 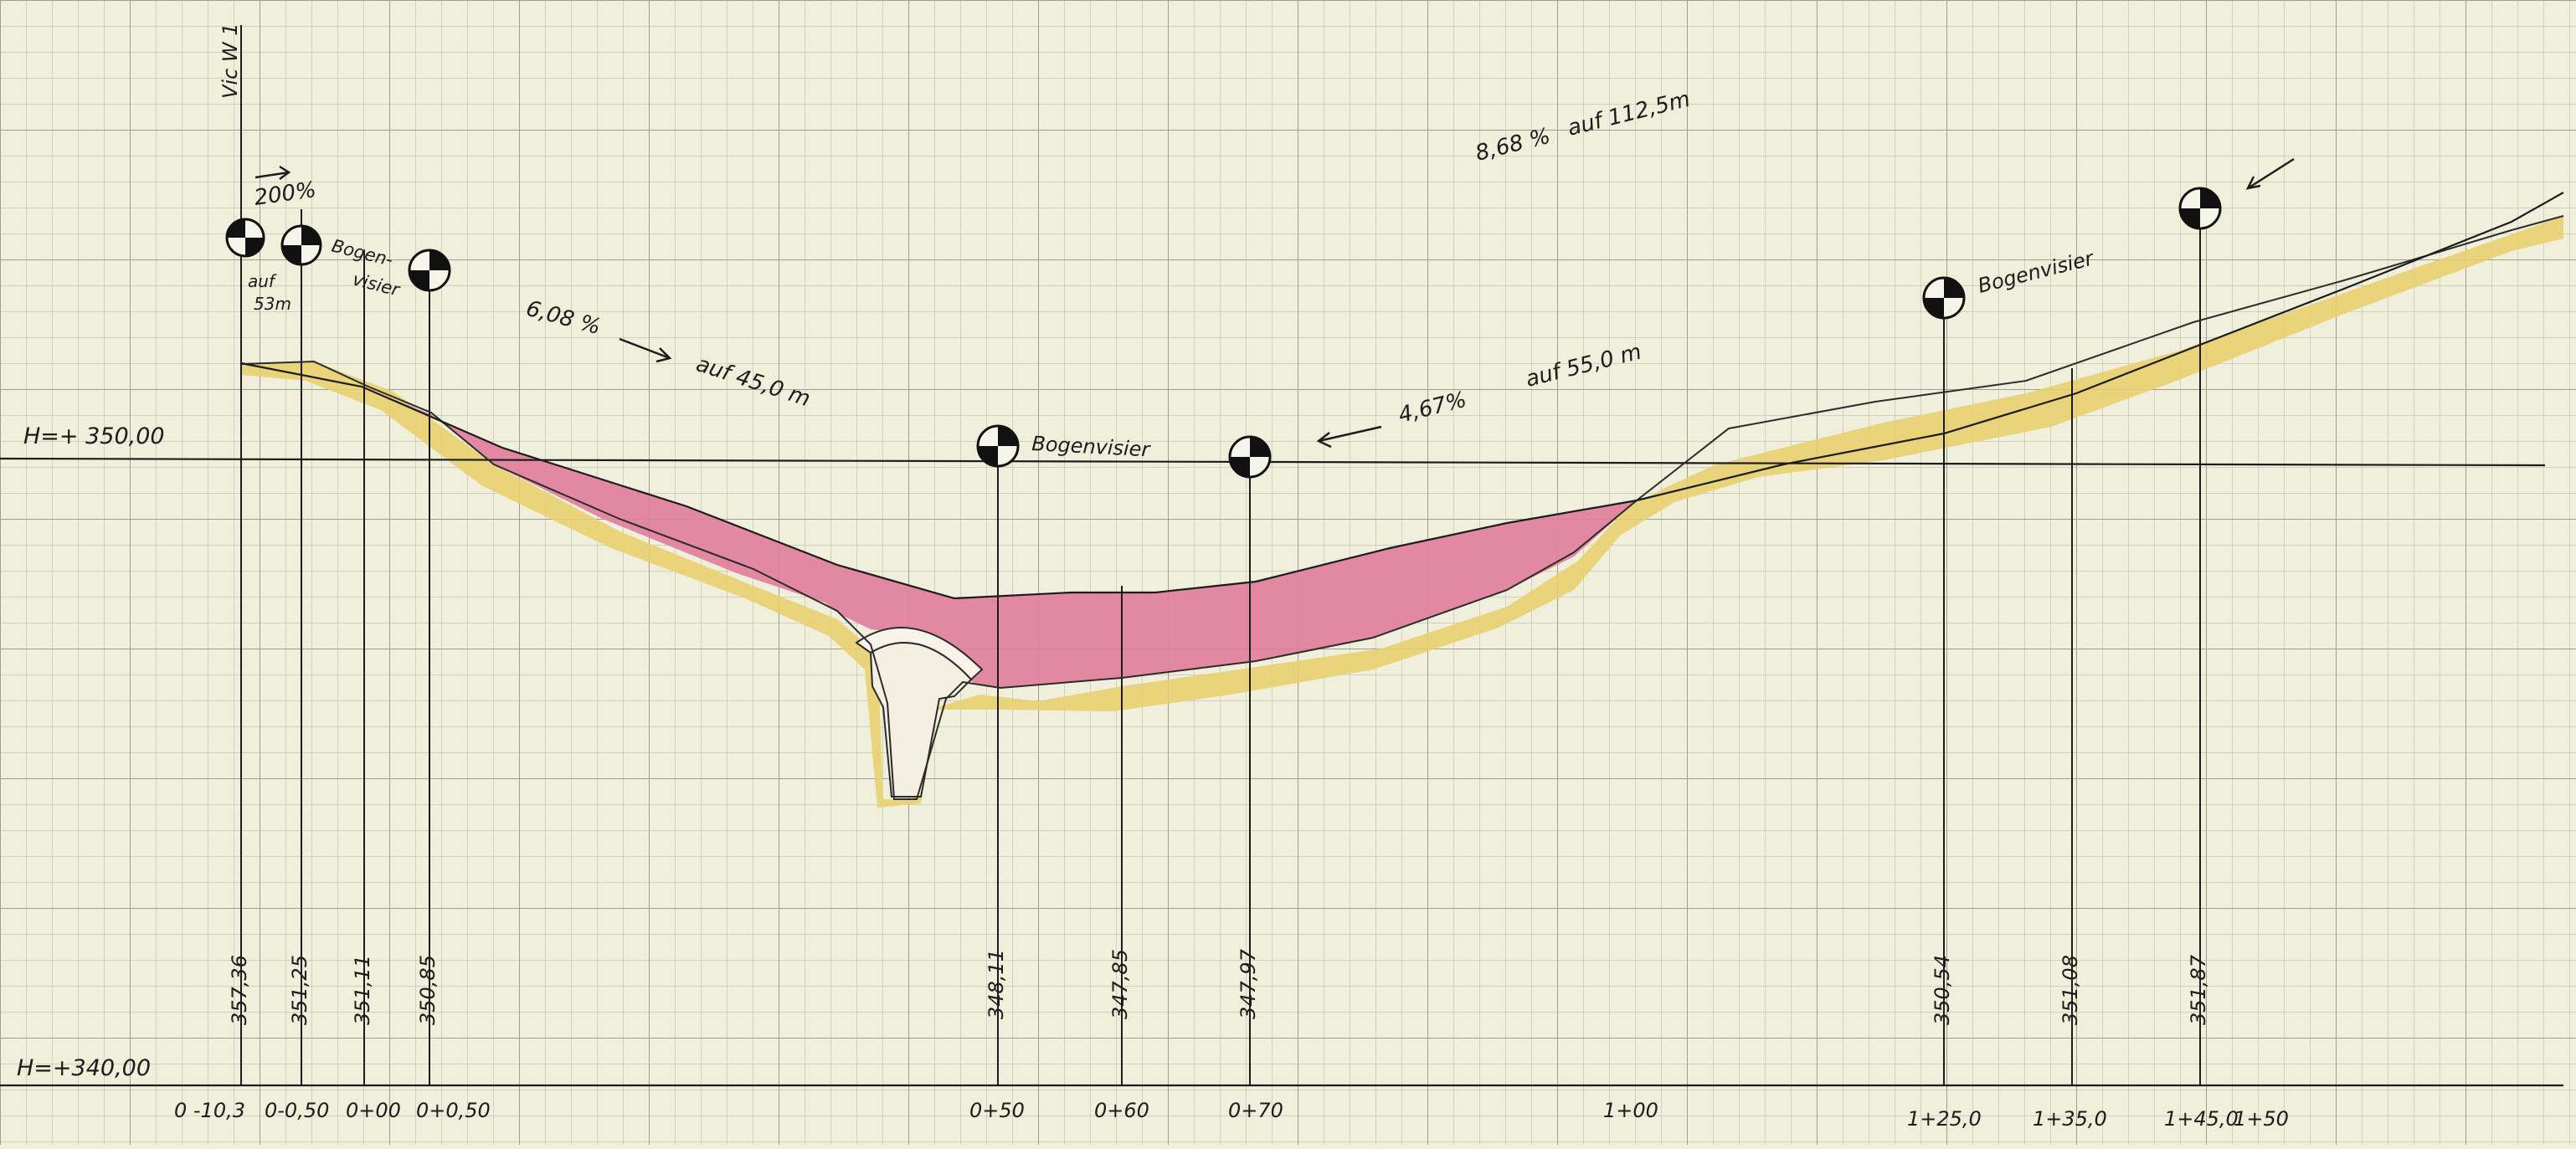 What do you see at coordinates (272, 304) in the screenshot?
I see `grade-annotation: 53m` at bounding box center [272, 304].